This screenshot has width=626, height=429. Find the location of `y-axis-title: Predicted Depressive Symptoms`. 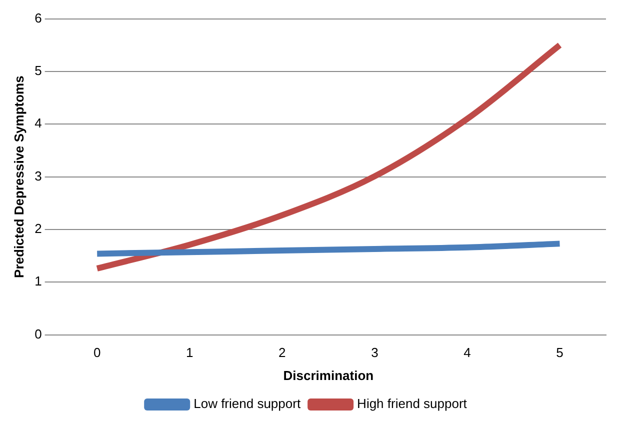

y-axis-title: Predicted Depressive Symptoms is located at coordinates (18, 177).